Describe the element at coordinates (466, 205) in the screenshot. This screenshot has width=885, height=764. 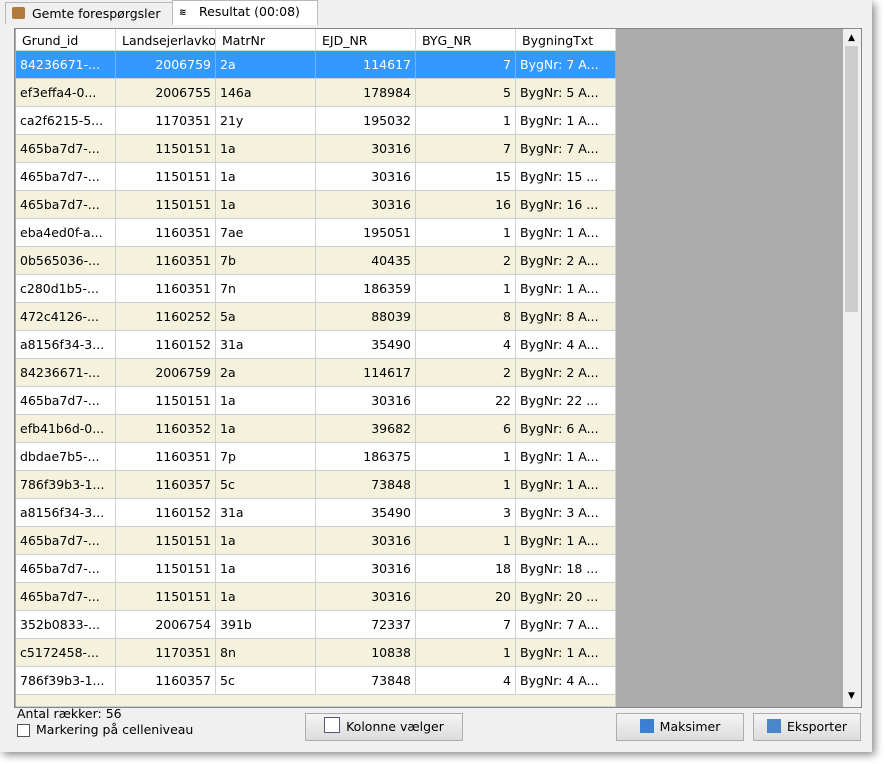
I see `table-cell: 16` at that location.